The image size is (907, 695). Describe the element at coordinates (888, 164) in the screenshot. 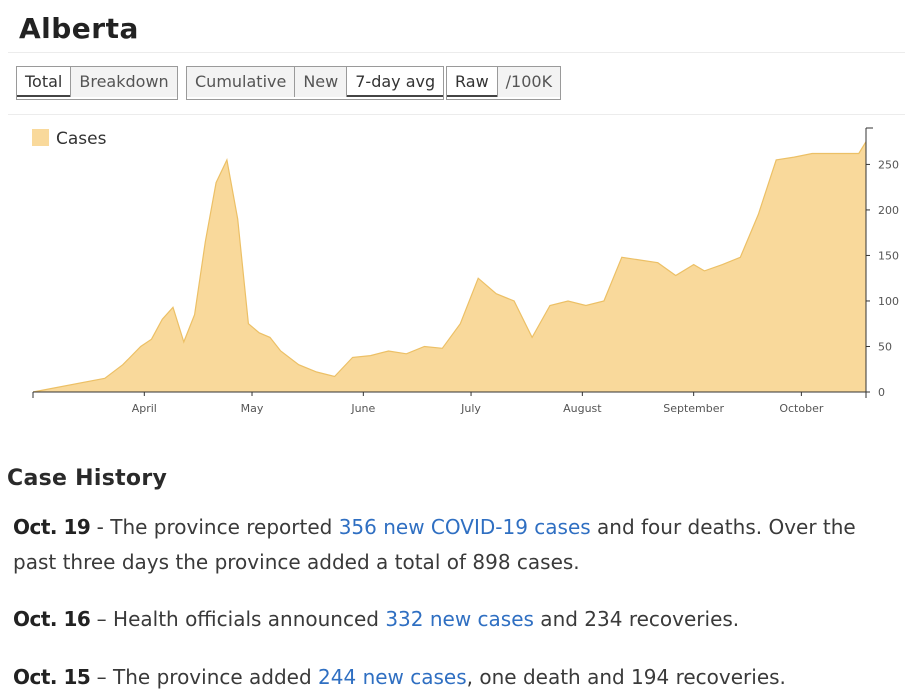

I see `y-tick-label: 250` at that location.